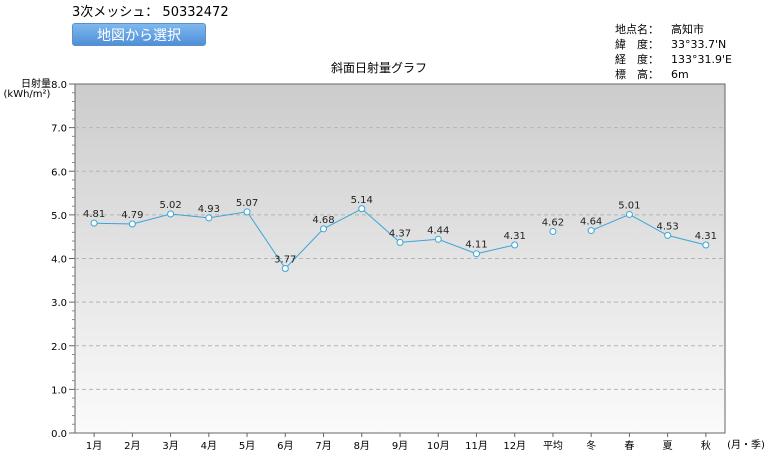 The image size is (769, 456). Describe the element at coordinates (59, 347) in the screenshot. I see `y-tick-label: 2.0` at that location.